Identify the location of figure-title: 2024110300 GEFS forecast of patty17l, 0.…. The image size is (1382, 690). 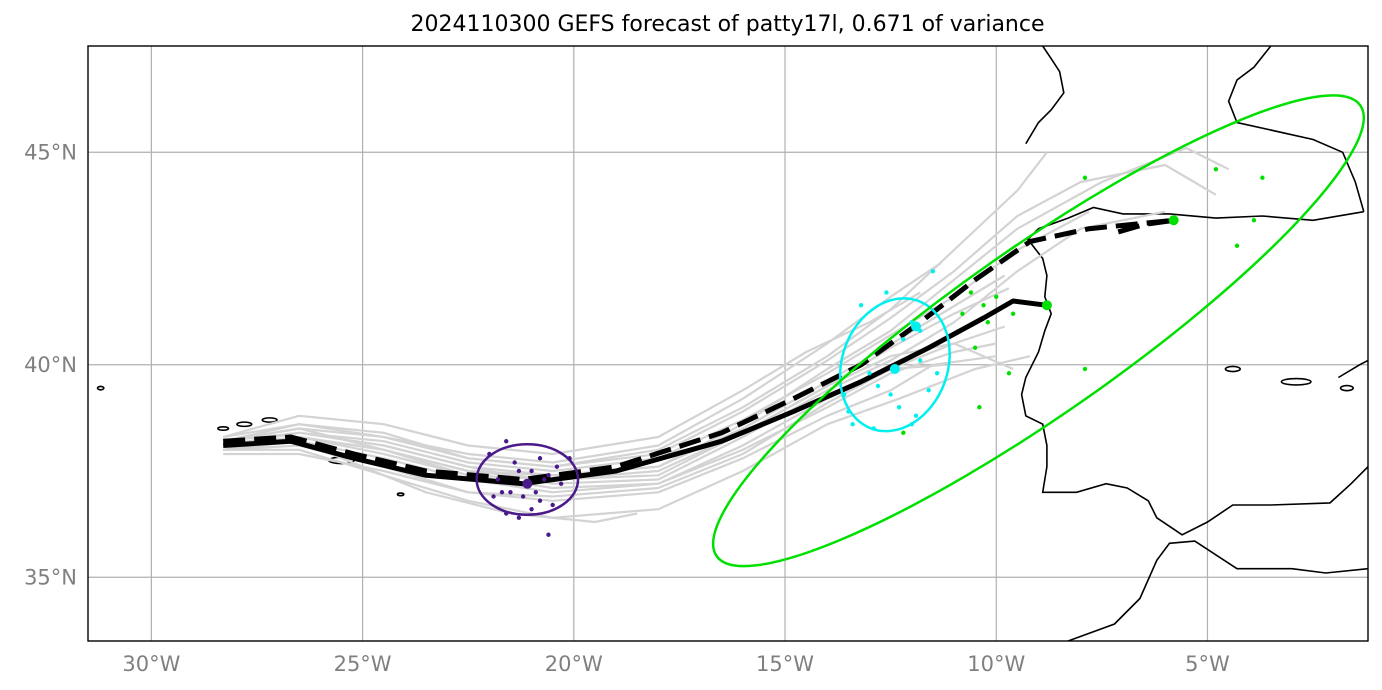
(727, 24).